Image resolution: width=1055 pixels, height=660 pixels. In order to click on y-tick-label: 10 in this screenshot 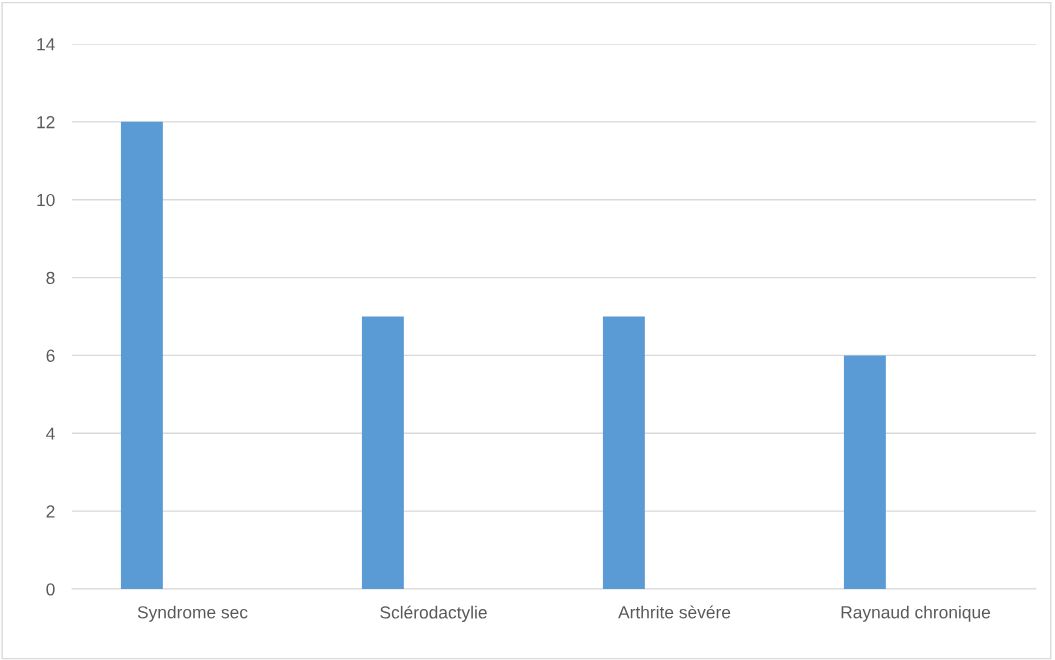, I will do `click(46, 200)`.